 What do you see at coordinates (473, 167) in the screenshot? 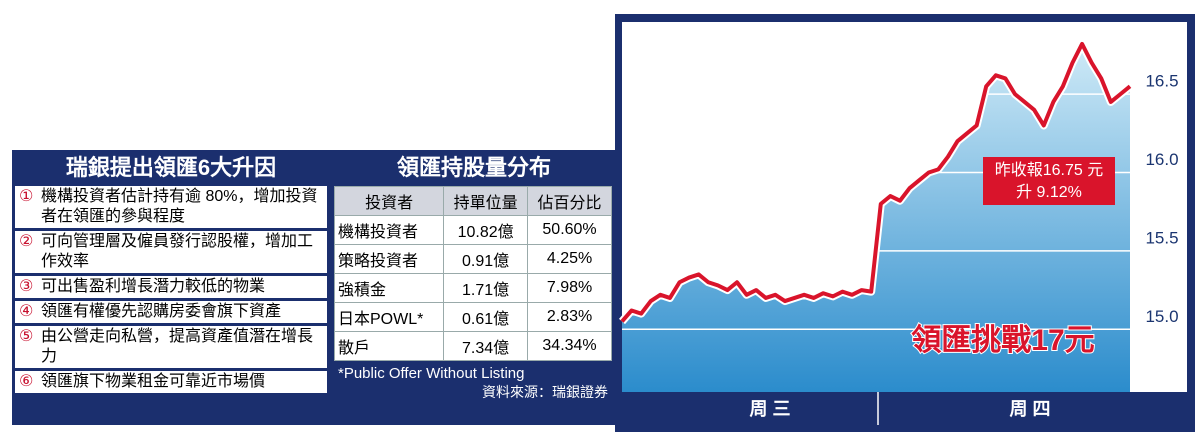
I see `table-title: 領匯持股量分布` at bounding box center [473, 167].